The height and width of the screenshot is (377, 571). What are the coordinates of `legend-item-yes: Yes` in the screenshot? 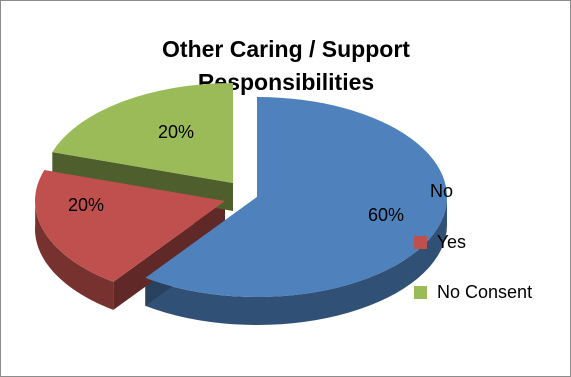 It's located at (440, 242).